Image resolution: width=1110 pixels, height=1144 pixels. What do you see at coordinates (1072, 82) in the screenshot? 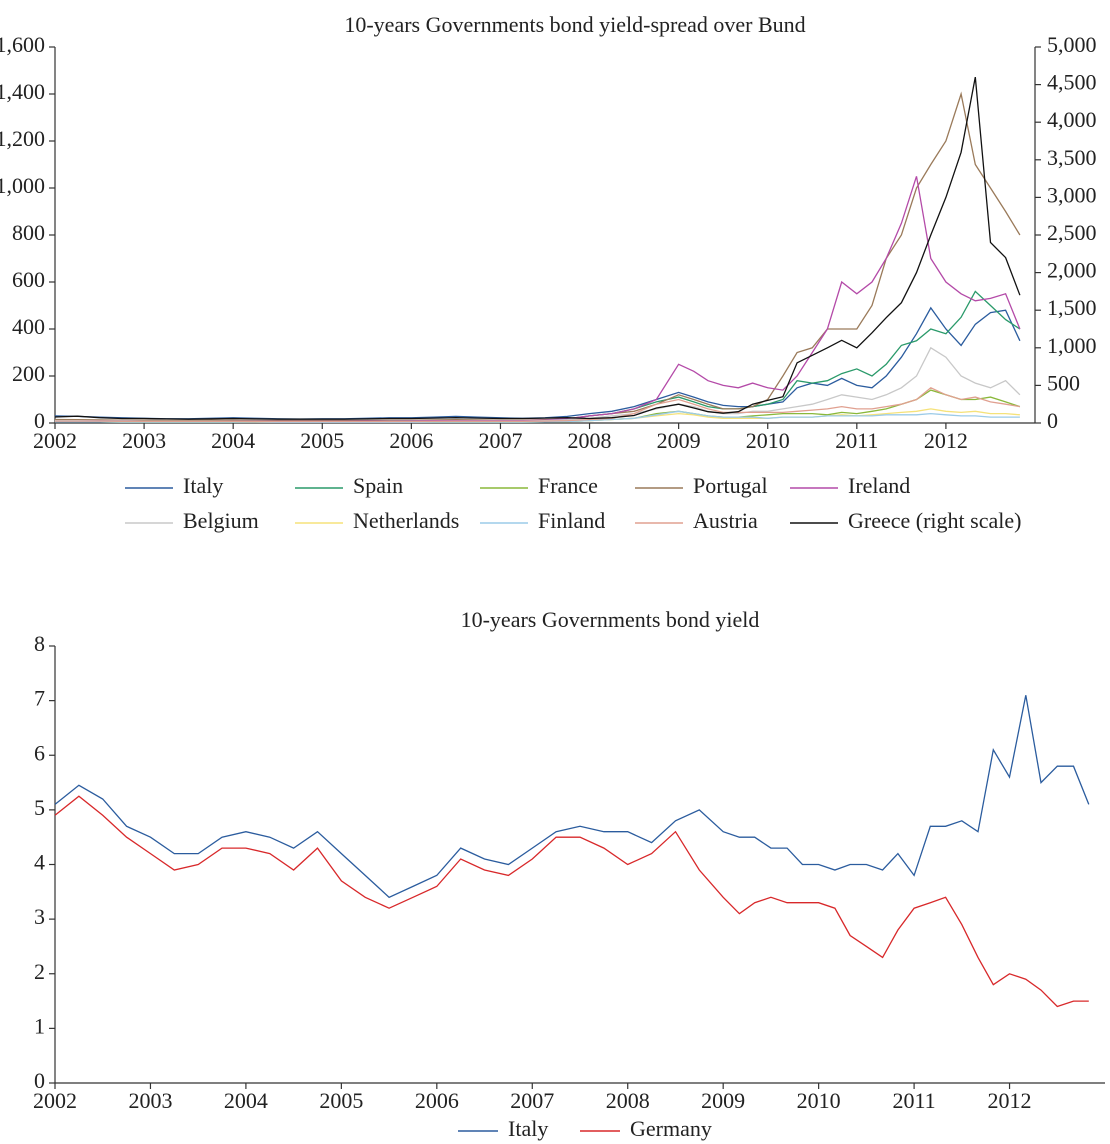
I see `y2-tick-label: 4,500` at bounding box center [1072, 82].